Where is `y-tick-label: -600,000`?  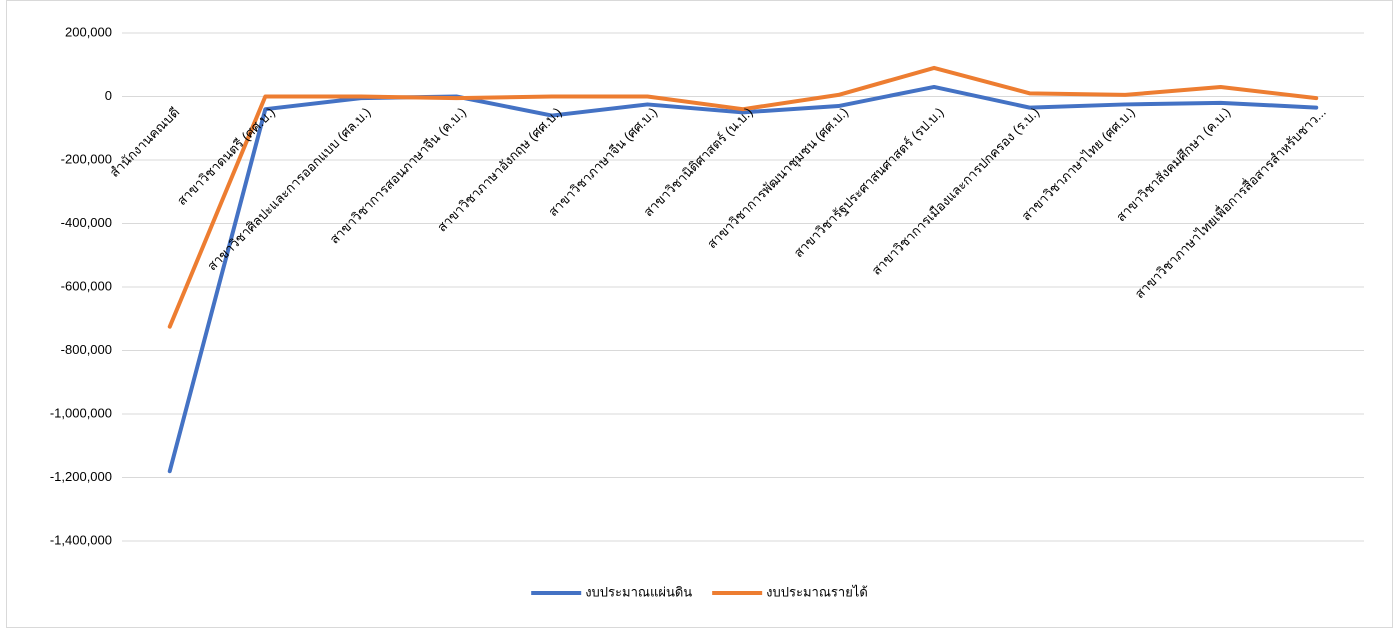
y-tick-label: -600,000 is located at coordinates (86, 285).